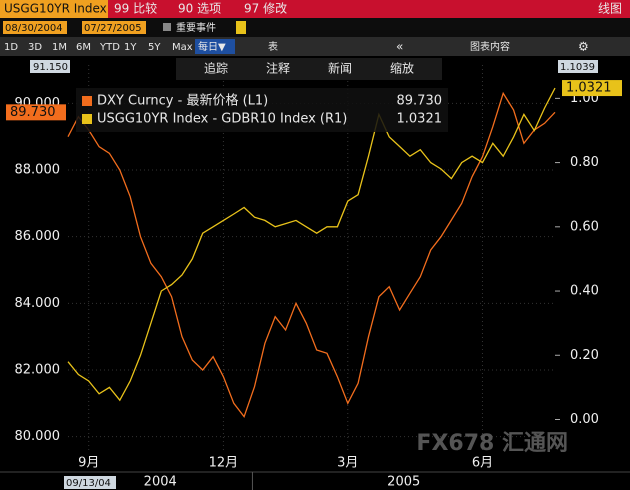 The width and height of the screenshot is (630, 490). Describe the element at coordinates (403, 482) in the screenshot. I see `year-label: 2005` at that location.